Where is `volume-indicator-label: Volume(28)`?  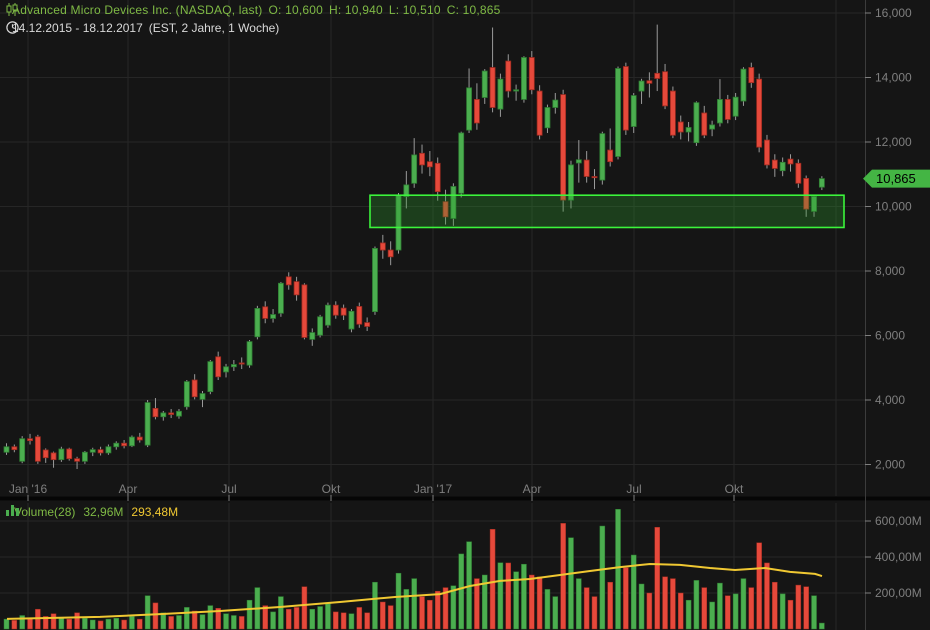
volume-indicator-label: Volume(28) is located at coordinates (45, 512).